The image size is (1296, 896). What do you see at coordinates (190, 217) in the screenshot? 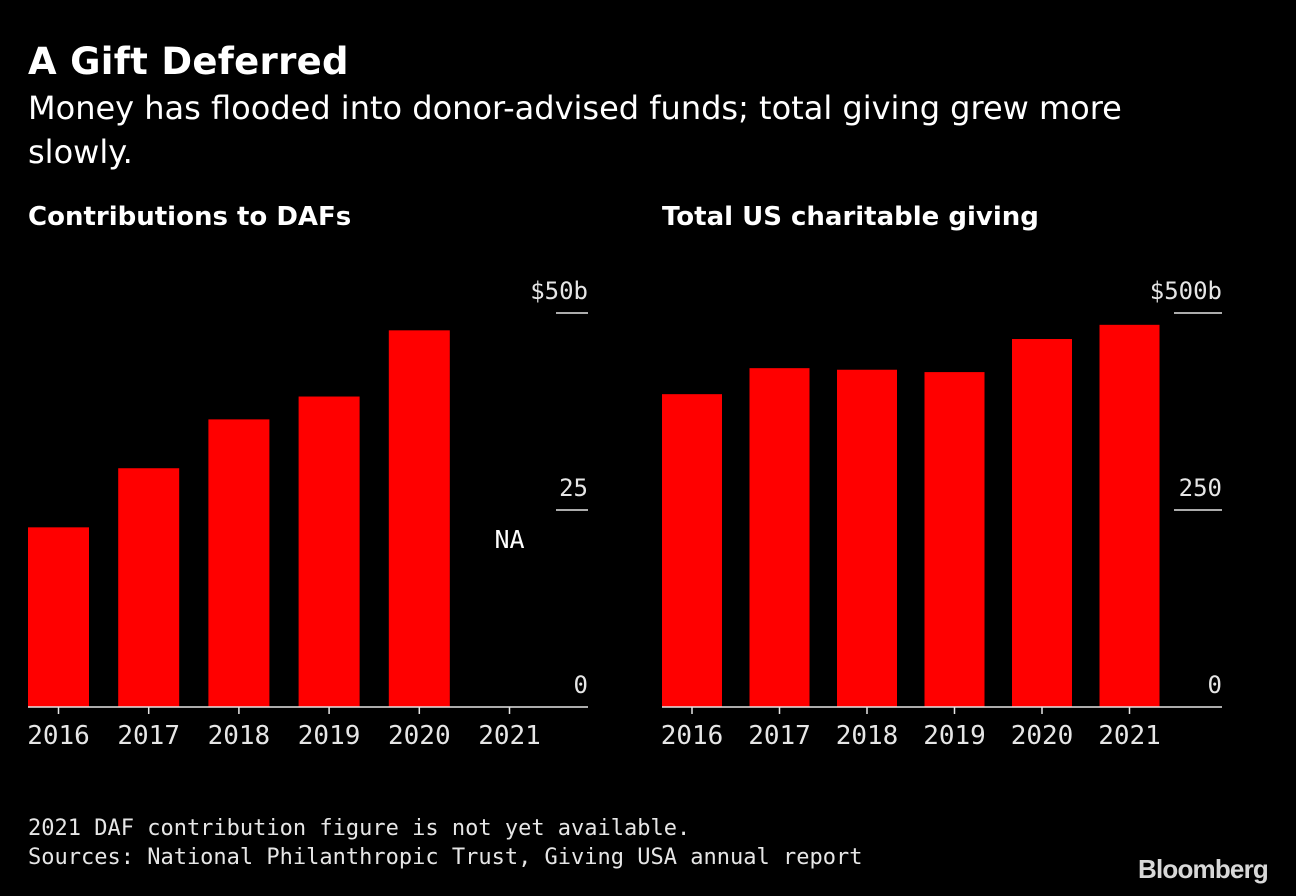
I see `daf-panel-title: Contributions to DAFs` at bounding box center [190, 217].